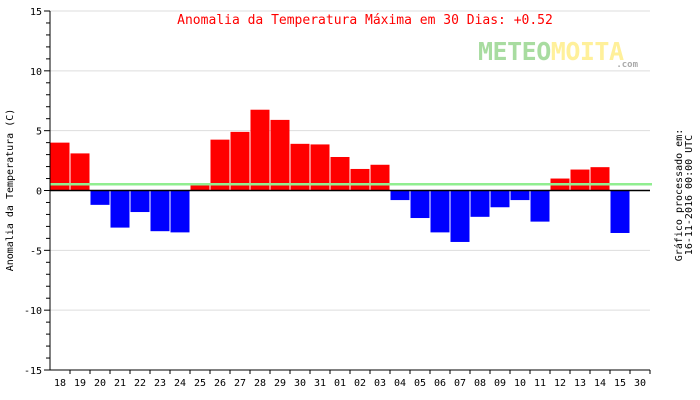  What do you see at coordinates (220, 383) in the screenshot?
I see `x-tick-label: 26` at bounding box center [220, 383].